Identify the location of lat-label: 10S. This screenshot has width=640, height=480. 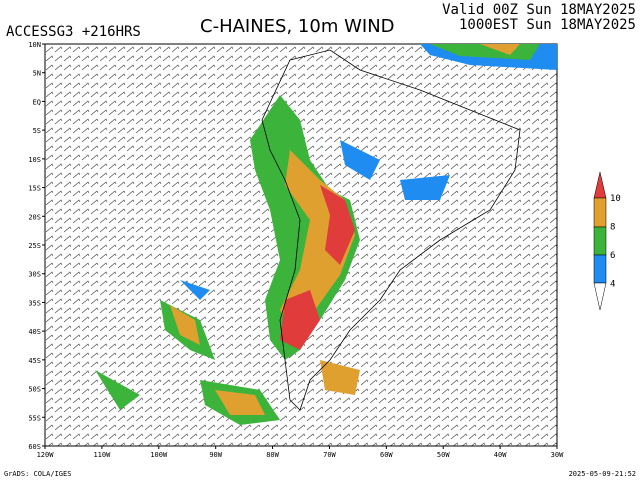
(34, 160).